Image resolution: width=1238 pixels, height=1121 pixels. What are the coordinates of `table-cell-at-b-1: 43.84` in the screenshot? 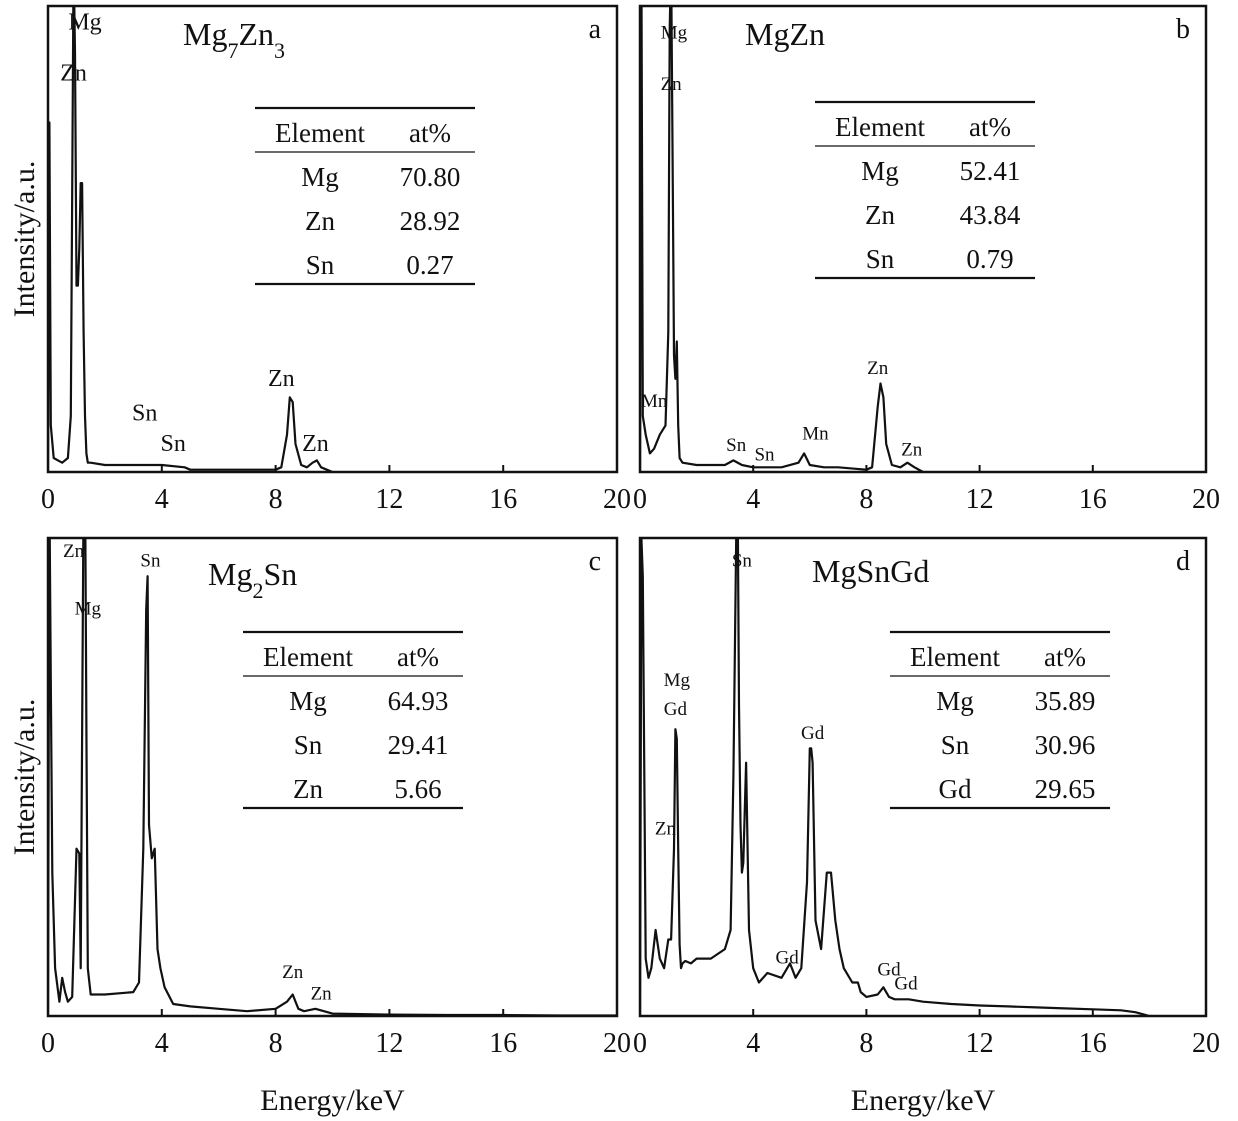 It's located at (990, 215).